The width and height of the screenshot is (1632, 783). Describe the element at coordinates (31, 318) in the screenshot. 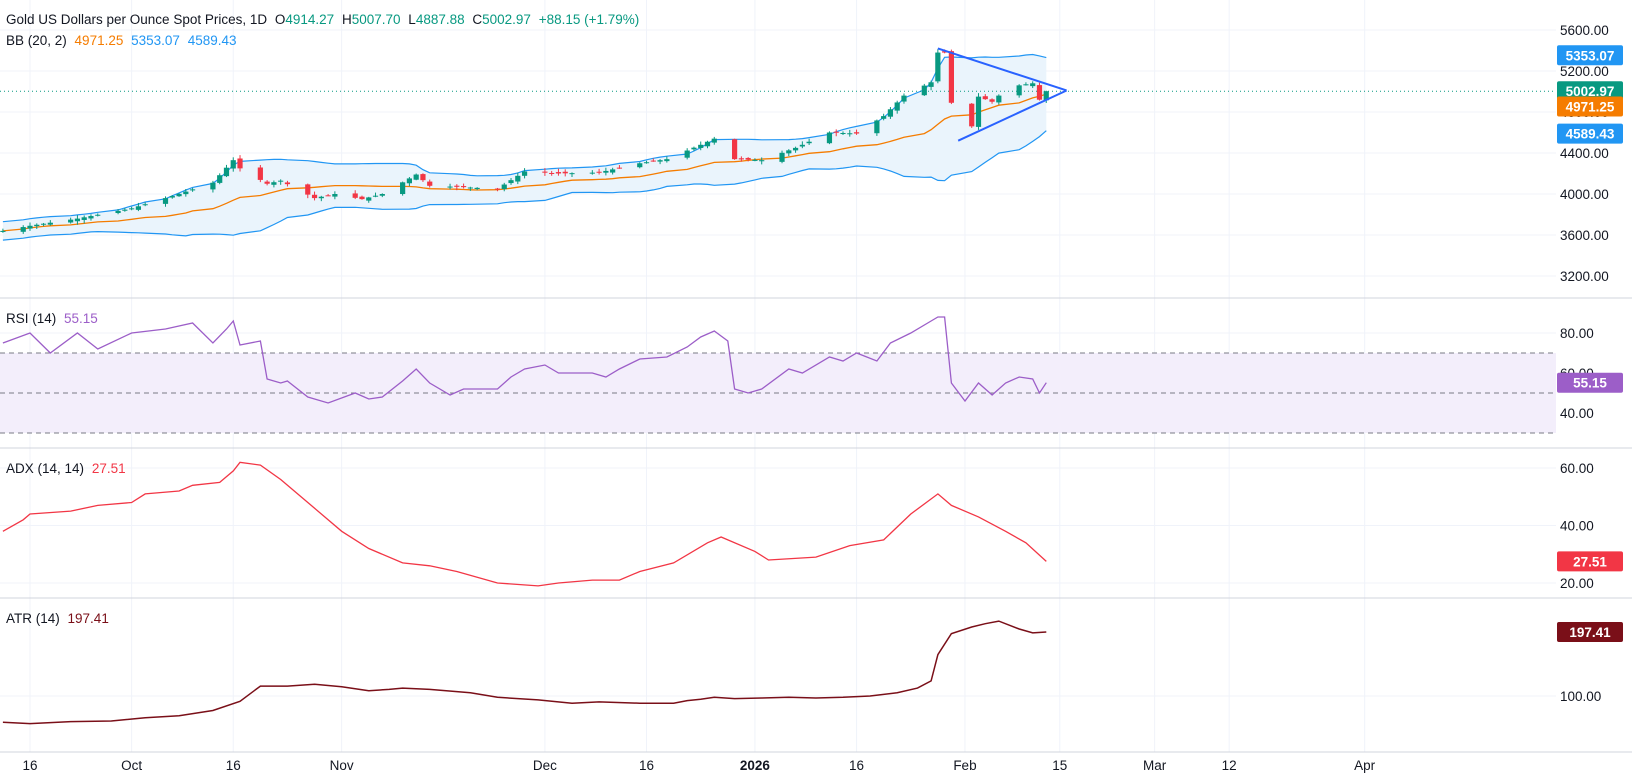

I see `rsi-legend-name: RSI (14)` at that location.